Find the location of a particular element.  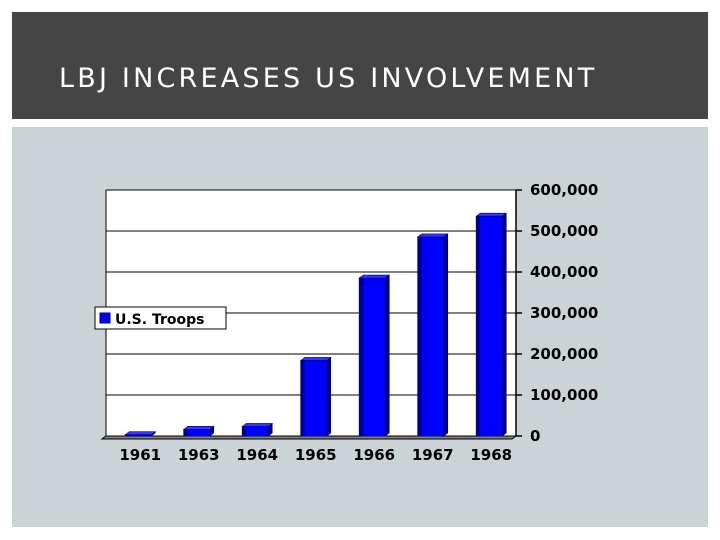

legend-box is located at coordinates (160, 318).